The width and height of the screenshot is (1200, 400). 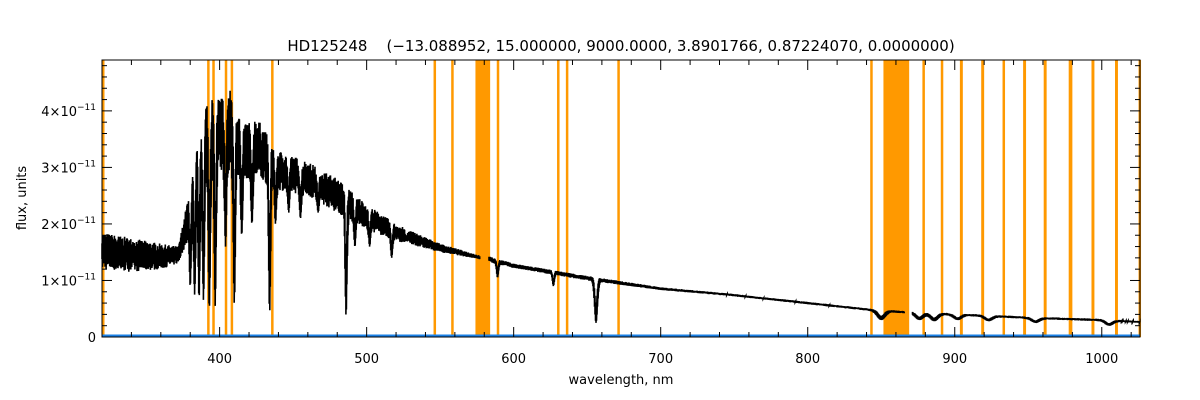 I want to click on x-tick-label: 900, so click(x=954, y=359).